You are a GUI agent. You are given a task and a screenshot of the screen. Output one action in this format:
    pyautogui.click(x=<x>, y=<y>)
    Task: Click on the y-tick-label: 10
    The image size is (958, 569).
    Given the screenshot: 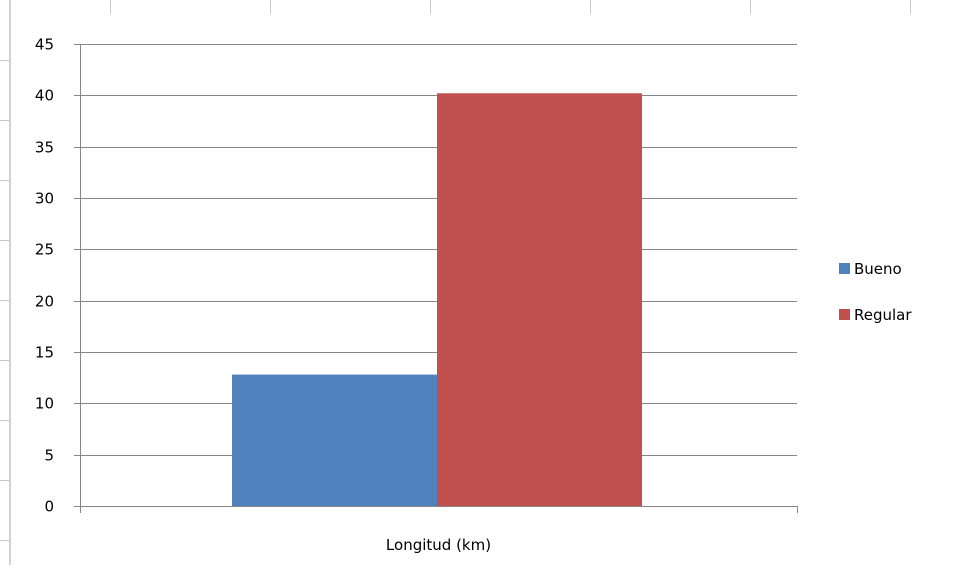 What is the action you would take?
    pyautogui.click(x=44, y=404)
    